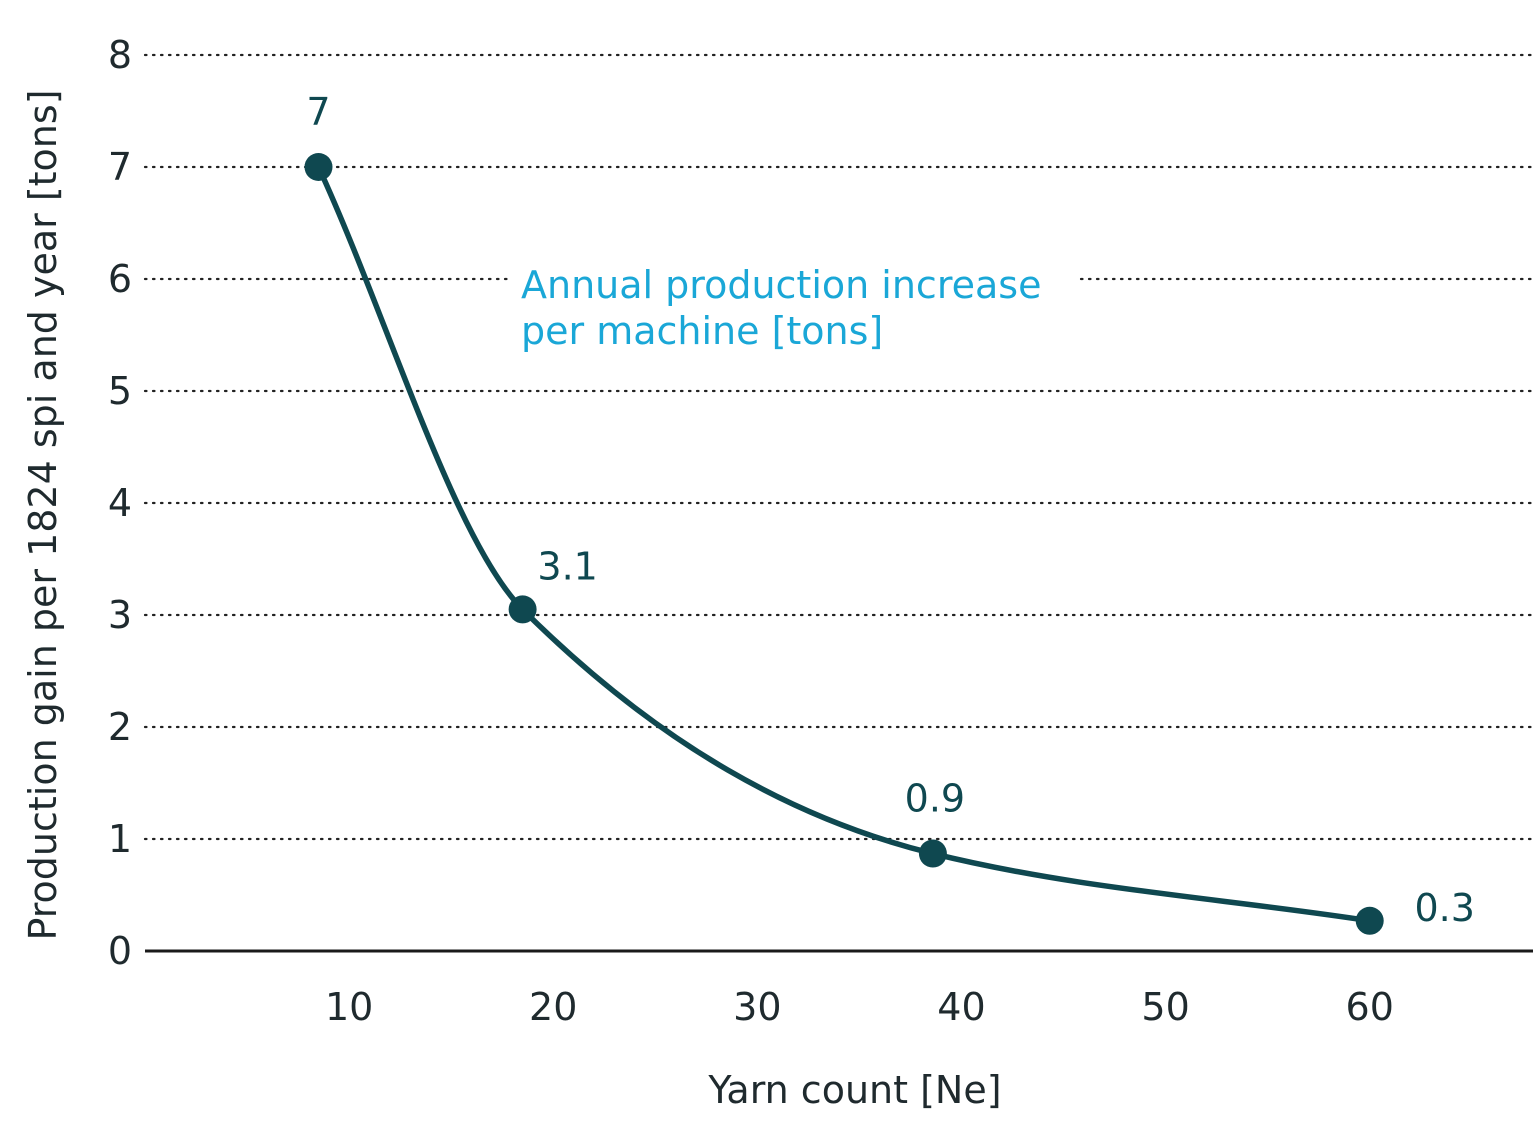 The height and width of the screenshot is (1146, 1536). Describe the element at coordinates (318, 112) in the screenshot. I see `data-label: 7` at that location.